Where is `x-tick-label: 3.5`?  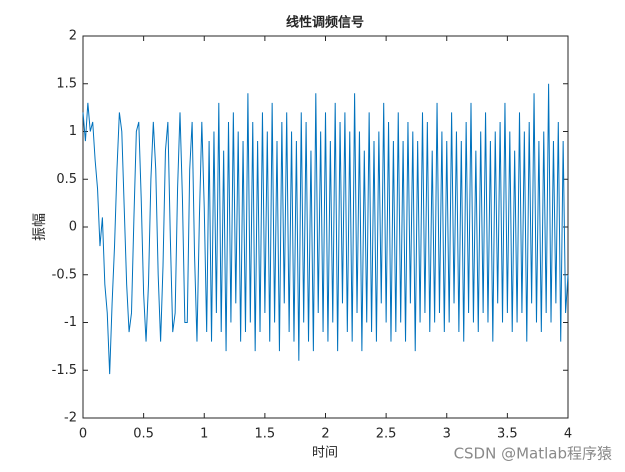
x-tick-label: 3.5 is located at coordinates (507, 434).